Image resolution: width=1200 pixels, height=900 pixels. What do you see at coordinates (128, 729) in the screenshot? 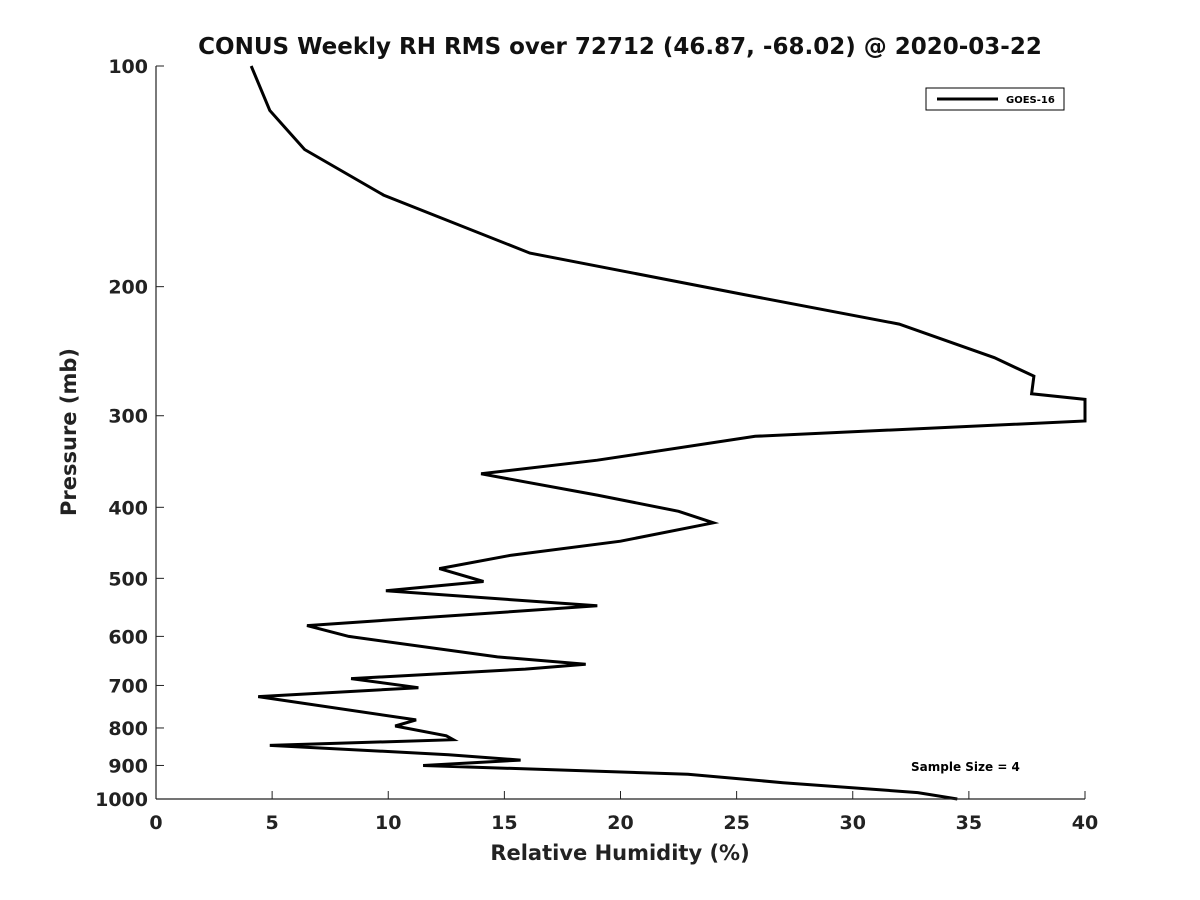
I see `y-tick-label: 800` at bounding box center [128, 729].